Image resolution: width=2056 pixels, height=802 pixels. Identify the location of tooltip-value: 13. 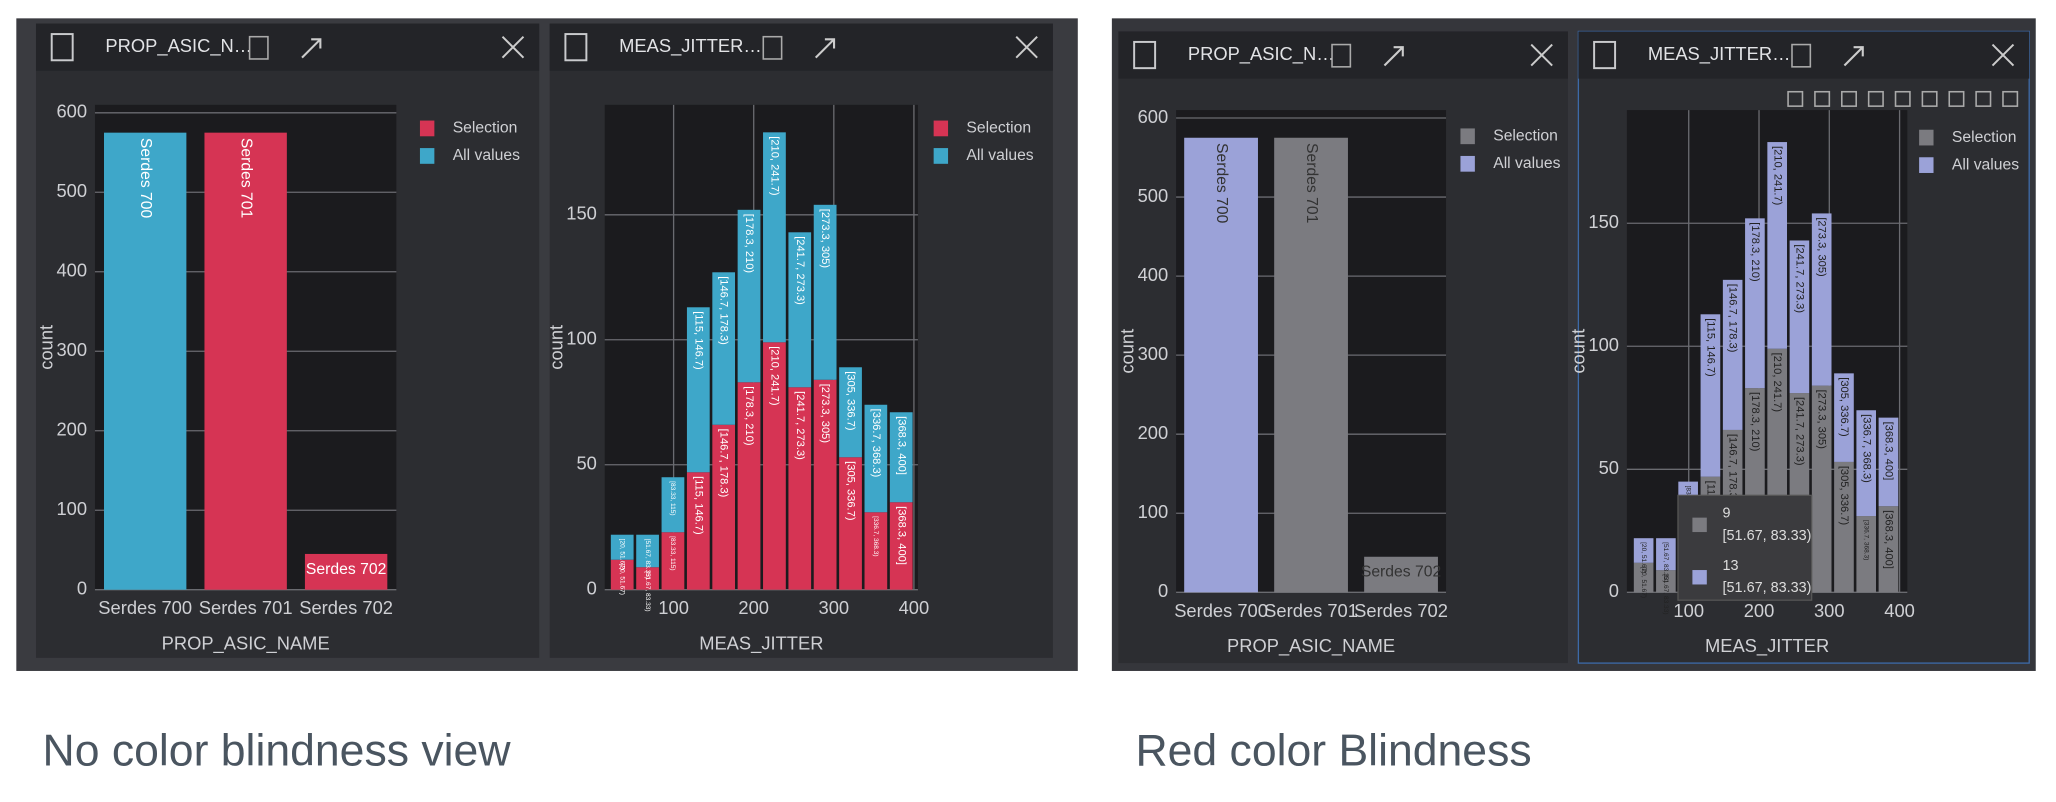
(1731, 566).